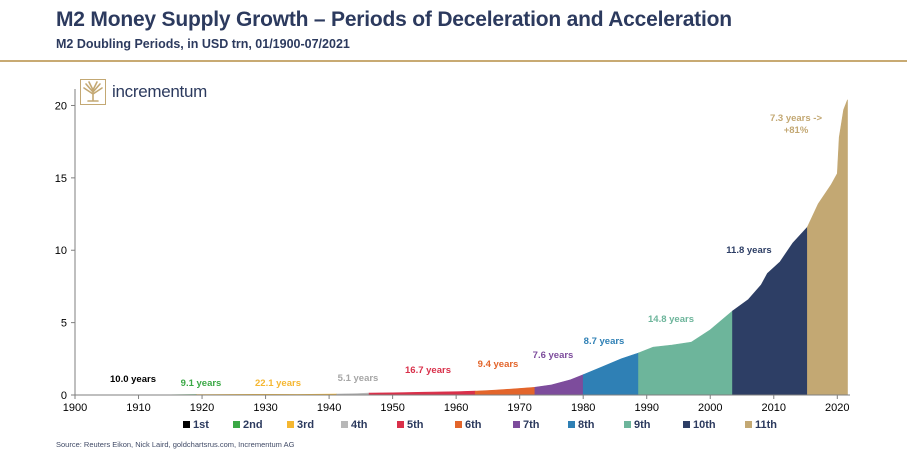 The width and height of the screenshot is (907, 457). I want to click on x-tick-label: 1940, so click(329, 408).